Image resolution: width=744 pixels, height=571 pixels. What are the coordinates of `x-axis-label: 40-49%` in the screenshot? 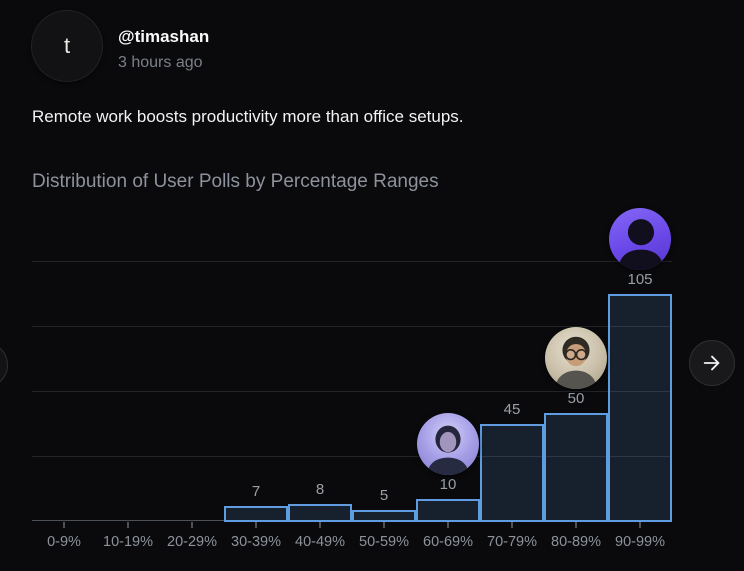 It's located at (320, 542).